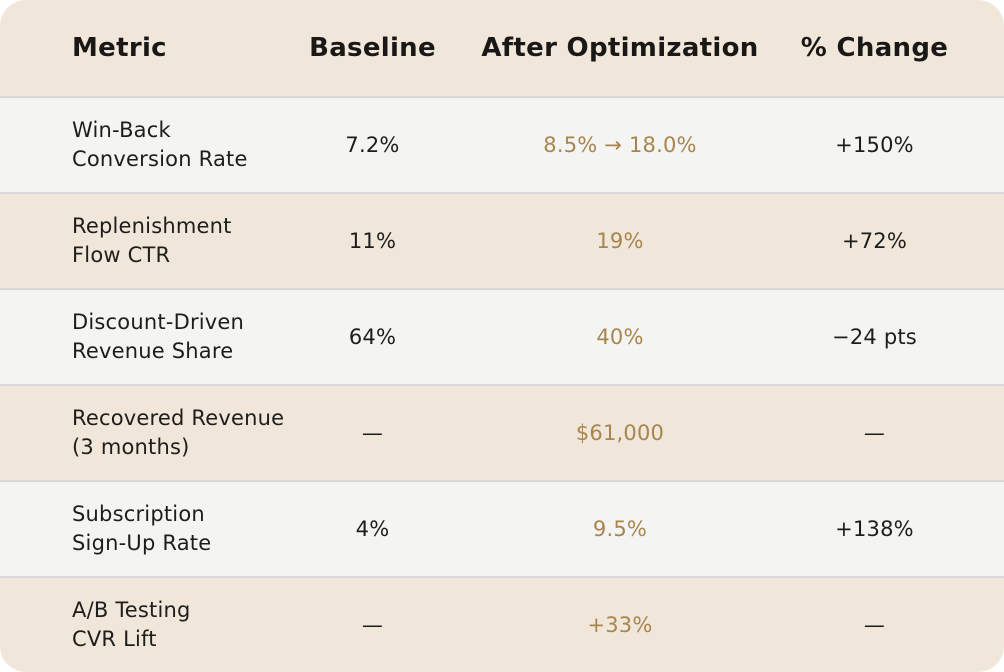  What do you see at coordinates (140, 625) in the screenshot?
I see `metric-label: A/B Testing CVR Lift` at bounding box center [140, 625].